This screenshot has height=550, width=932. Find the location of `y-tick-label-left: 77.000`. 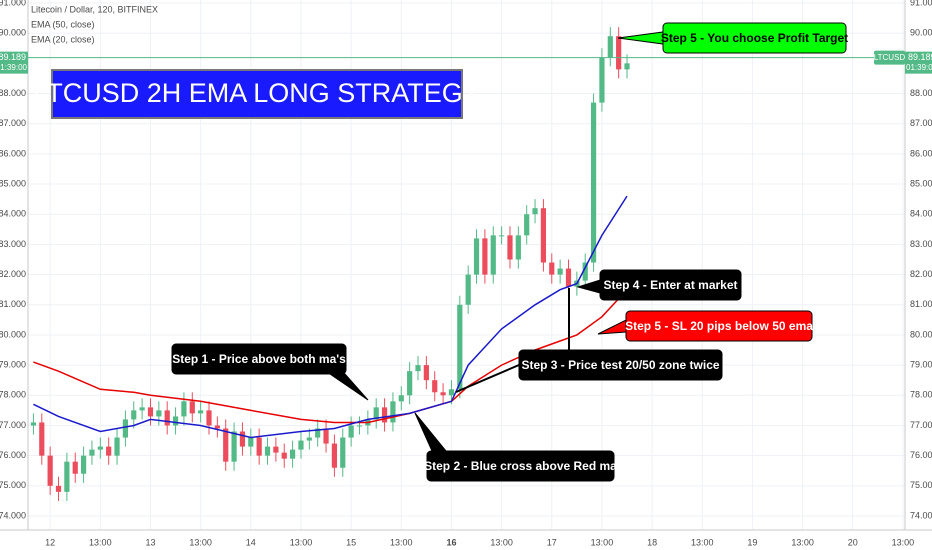

y-tick-label-left: 77.000 is located at coordinates (13, 425).